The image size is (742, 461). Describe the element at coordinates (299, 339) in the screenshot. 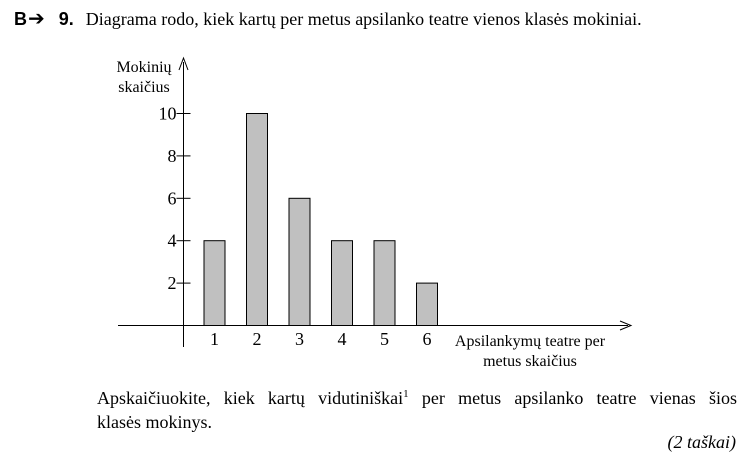

I see `x-tick-label: 3` at that location.